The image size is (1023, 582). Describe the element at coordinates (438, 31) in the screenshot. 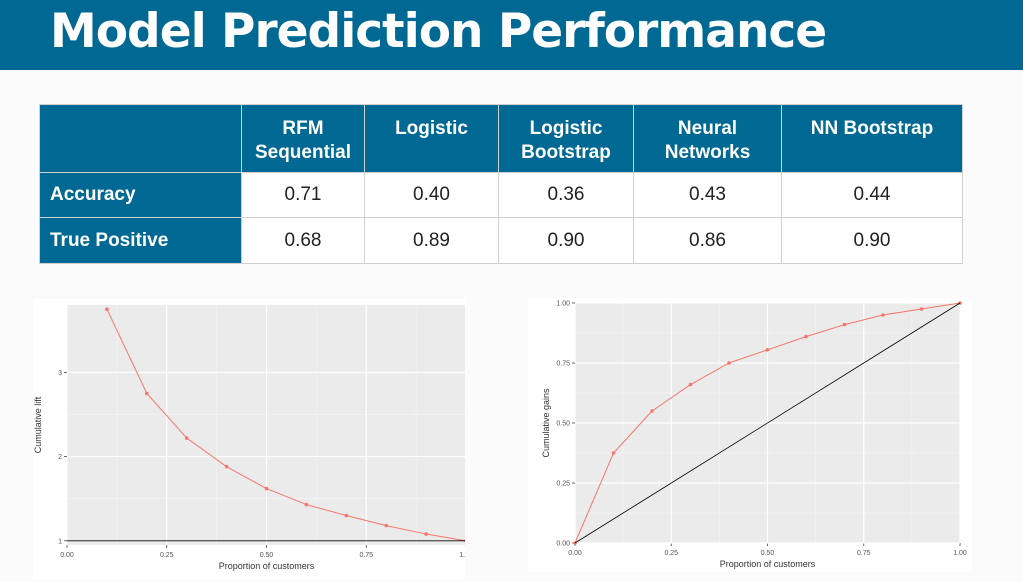

I see `page-title: Model Prediction Performance` at that location.